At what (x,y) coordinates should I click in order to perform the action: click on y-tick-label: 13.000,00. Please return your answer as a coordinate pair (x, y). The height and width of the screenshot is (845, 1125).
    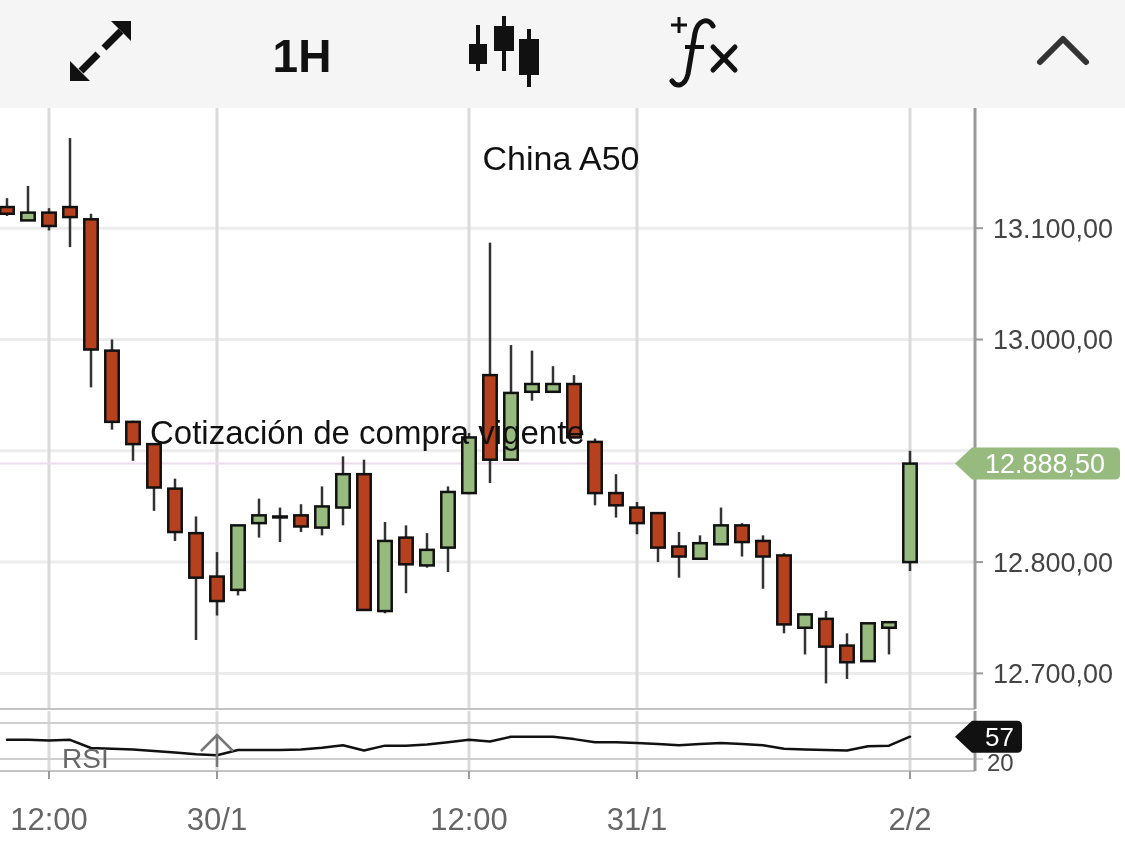
    Looking at the image, I should click on (1053, 340).